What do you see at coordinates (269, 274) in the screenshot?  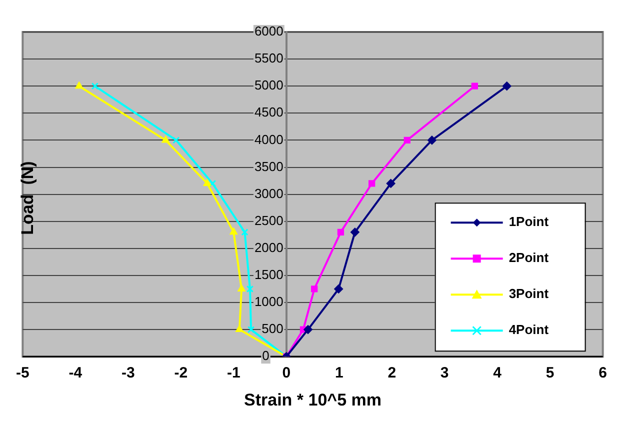 I see `y-tick-label: 1500` at bounding box center [269, 274].